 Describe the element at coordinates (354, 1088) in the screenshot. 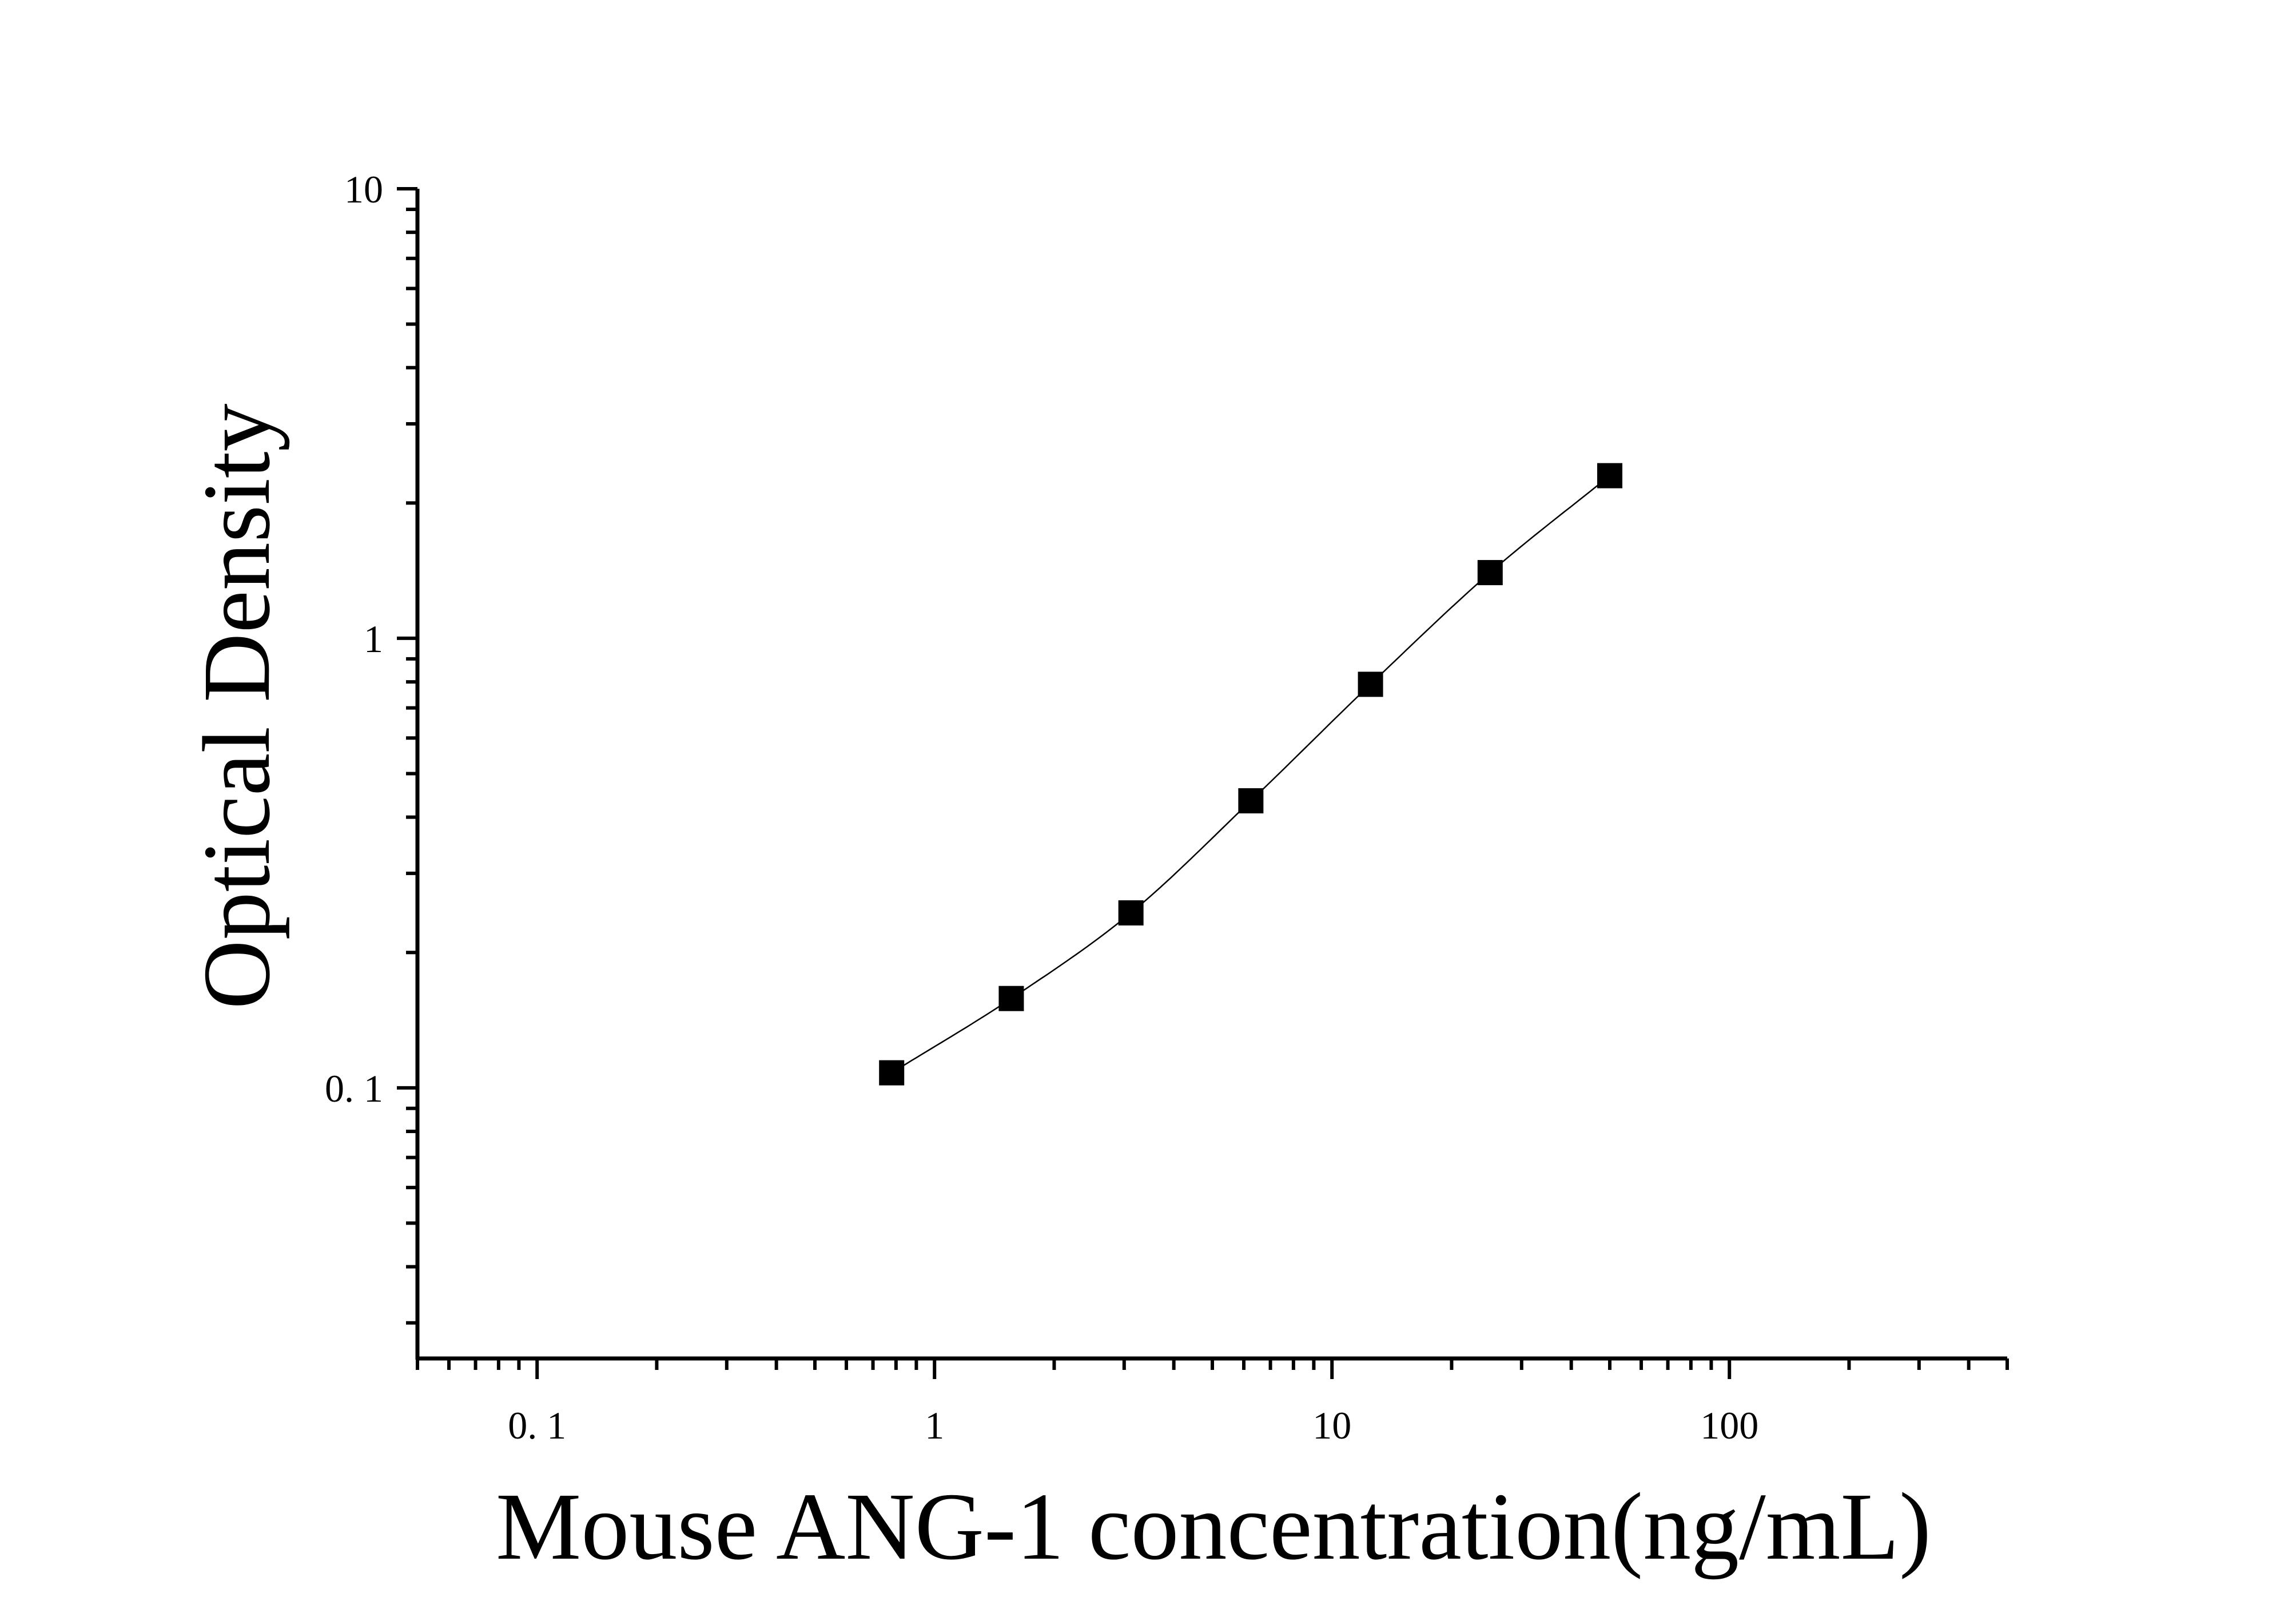

I see `y-tick-label: 0. 1` at that location.